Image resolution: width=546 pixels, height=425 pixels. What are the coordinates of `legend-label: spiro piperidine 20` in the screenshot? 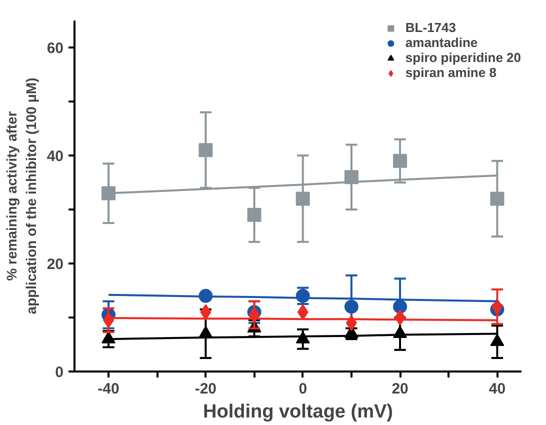 It's located at (463, 57).